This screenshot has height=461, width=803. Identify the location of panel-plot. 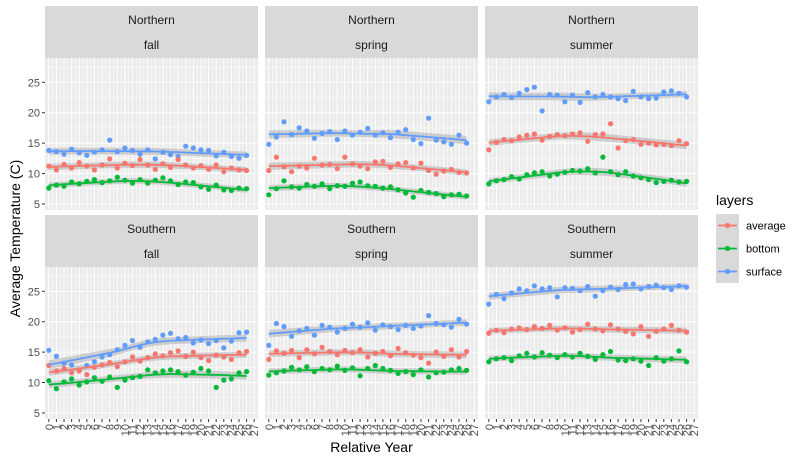
(368, 157).